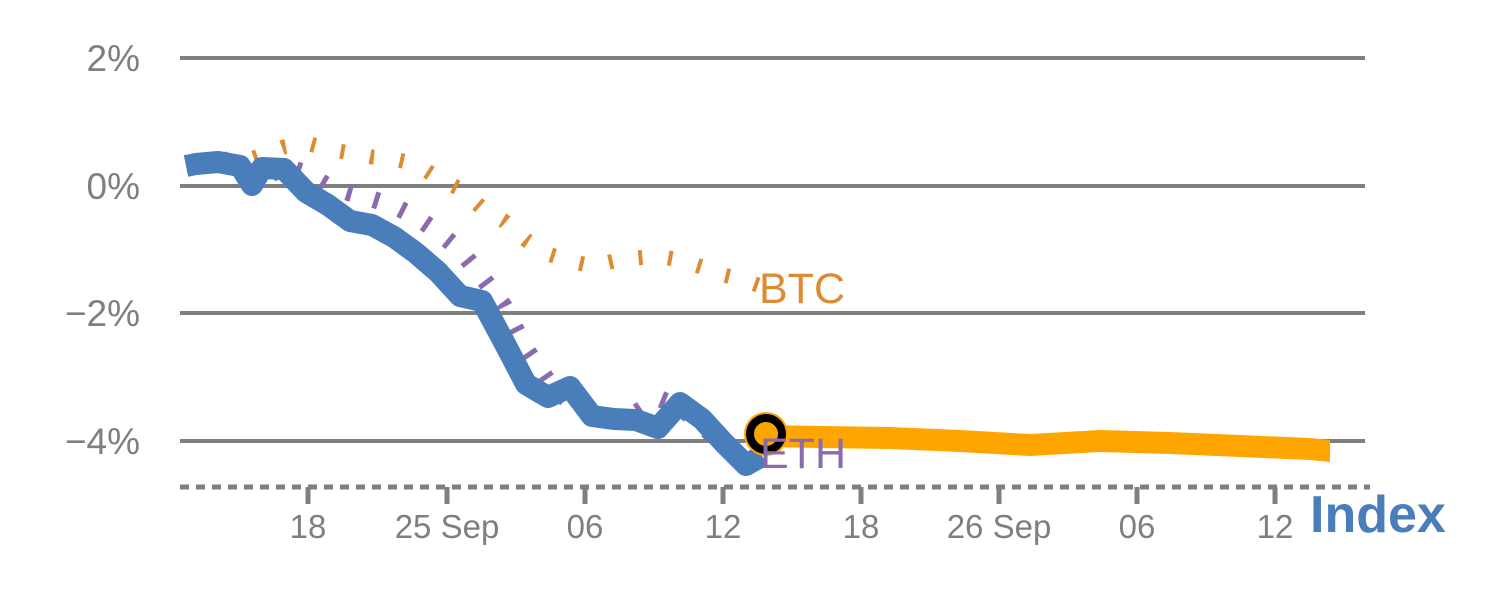  What do you see at coordinates (102, 313) in the screenshot?
I see `y-axis-tick-label: −2%` at bounding box center [102, 313].